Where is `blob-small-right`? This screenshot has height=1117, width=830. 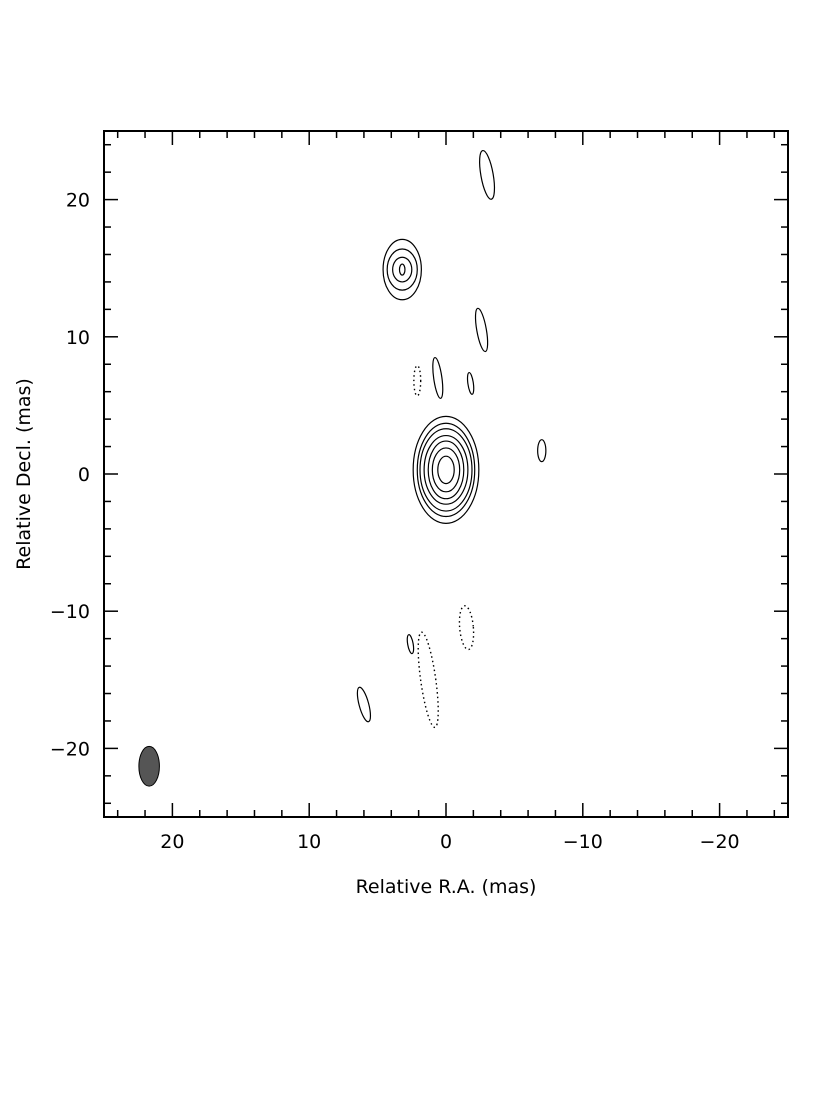
blob-small-right is located at coordinates (470, 383).